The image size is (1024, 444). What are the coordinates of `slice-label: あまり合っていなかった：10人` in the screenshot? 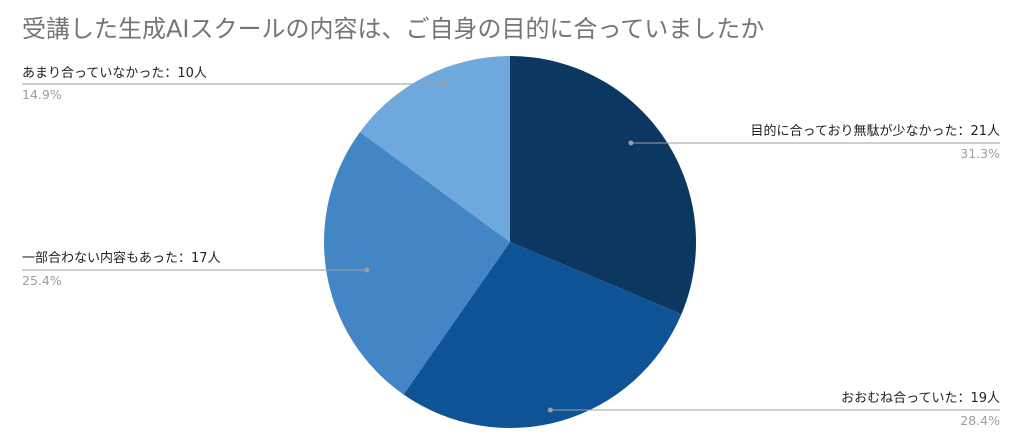 It's located at (114, 73).